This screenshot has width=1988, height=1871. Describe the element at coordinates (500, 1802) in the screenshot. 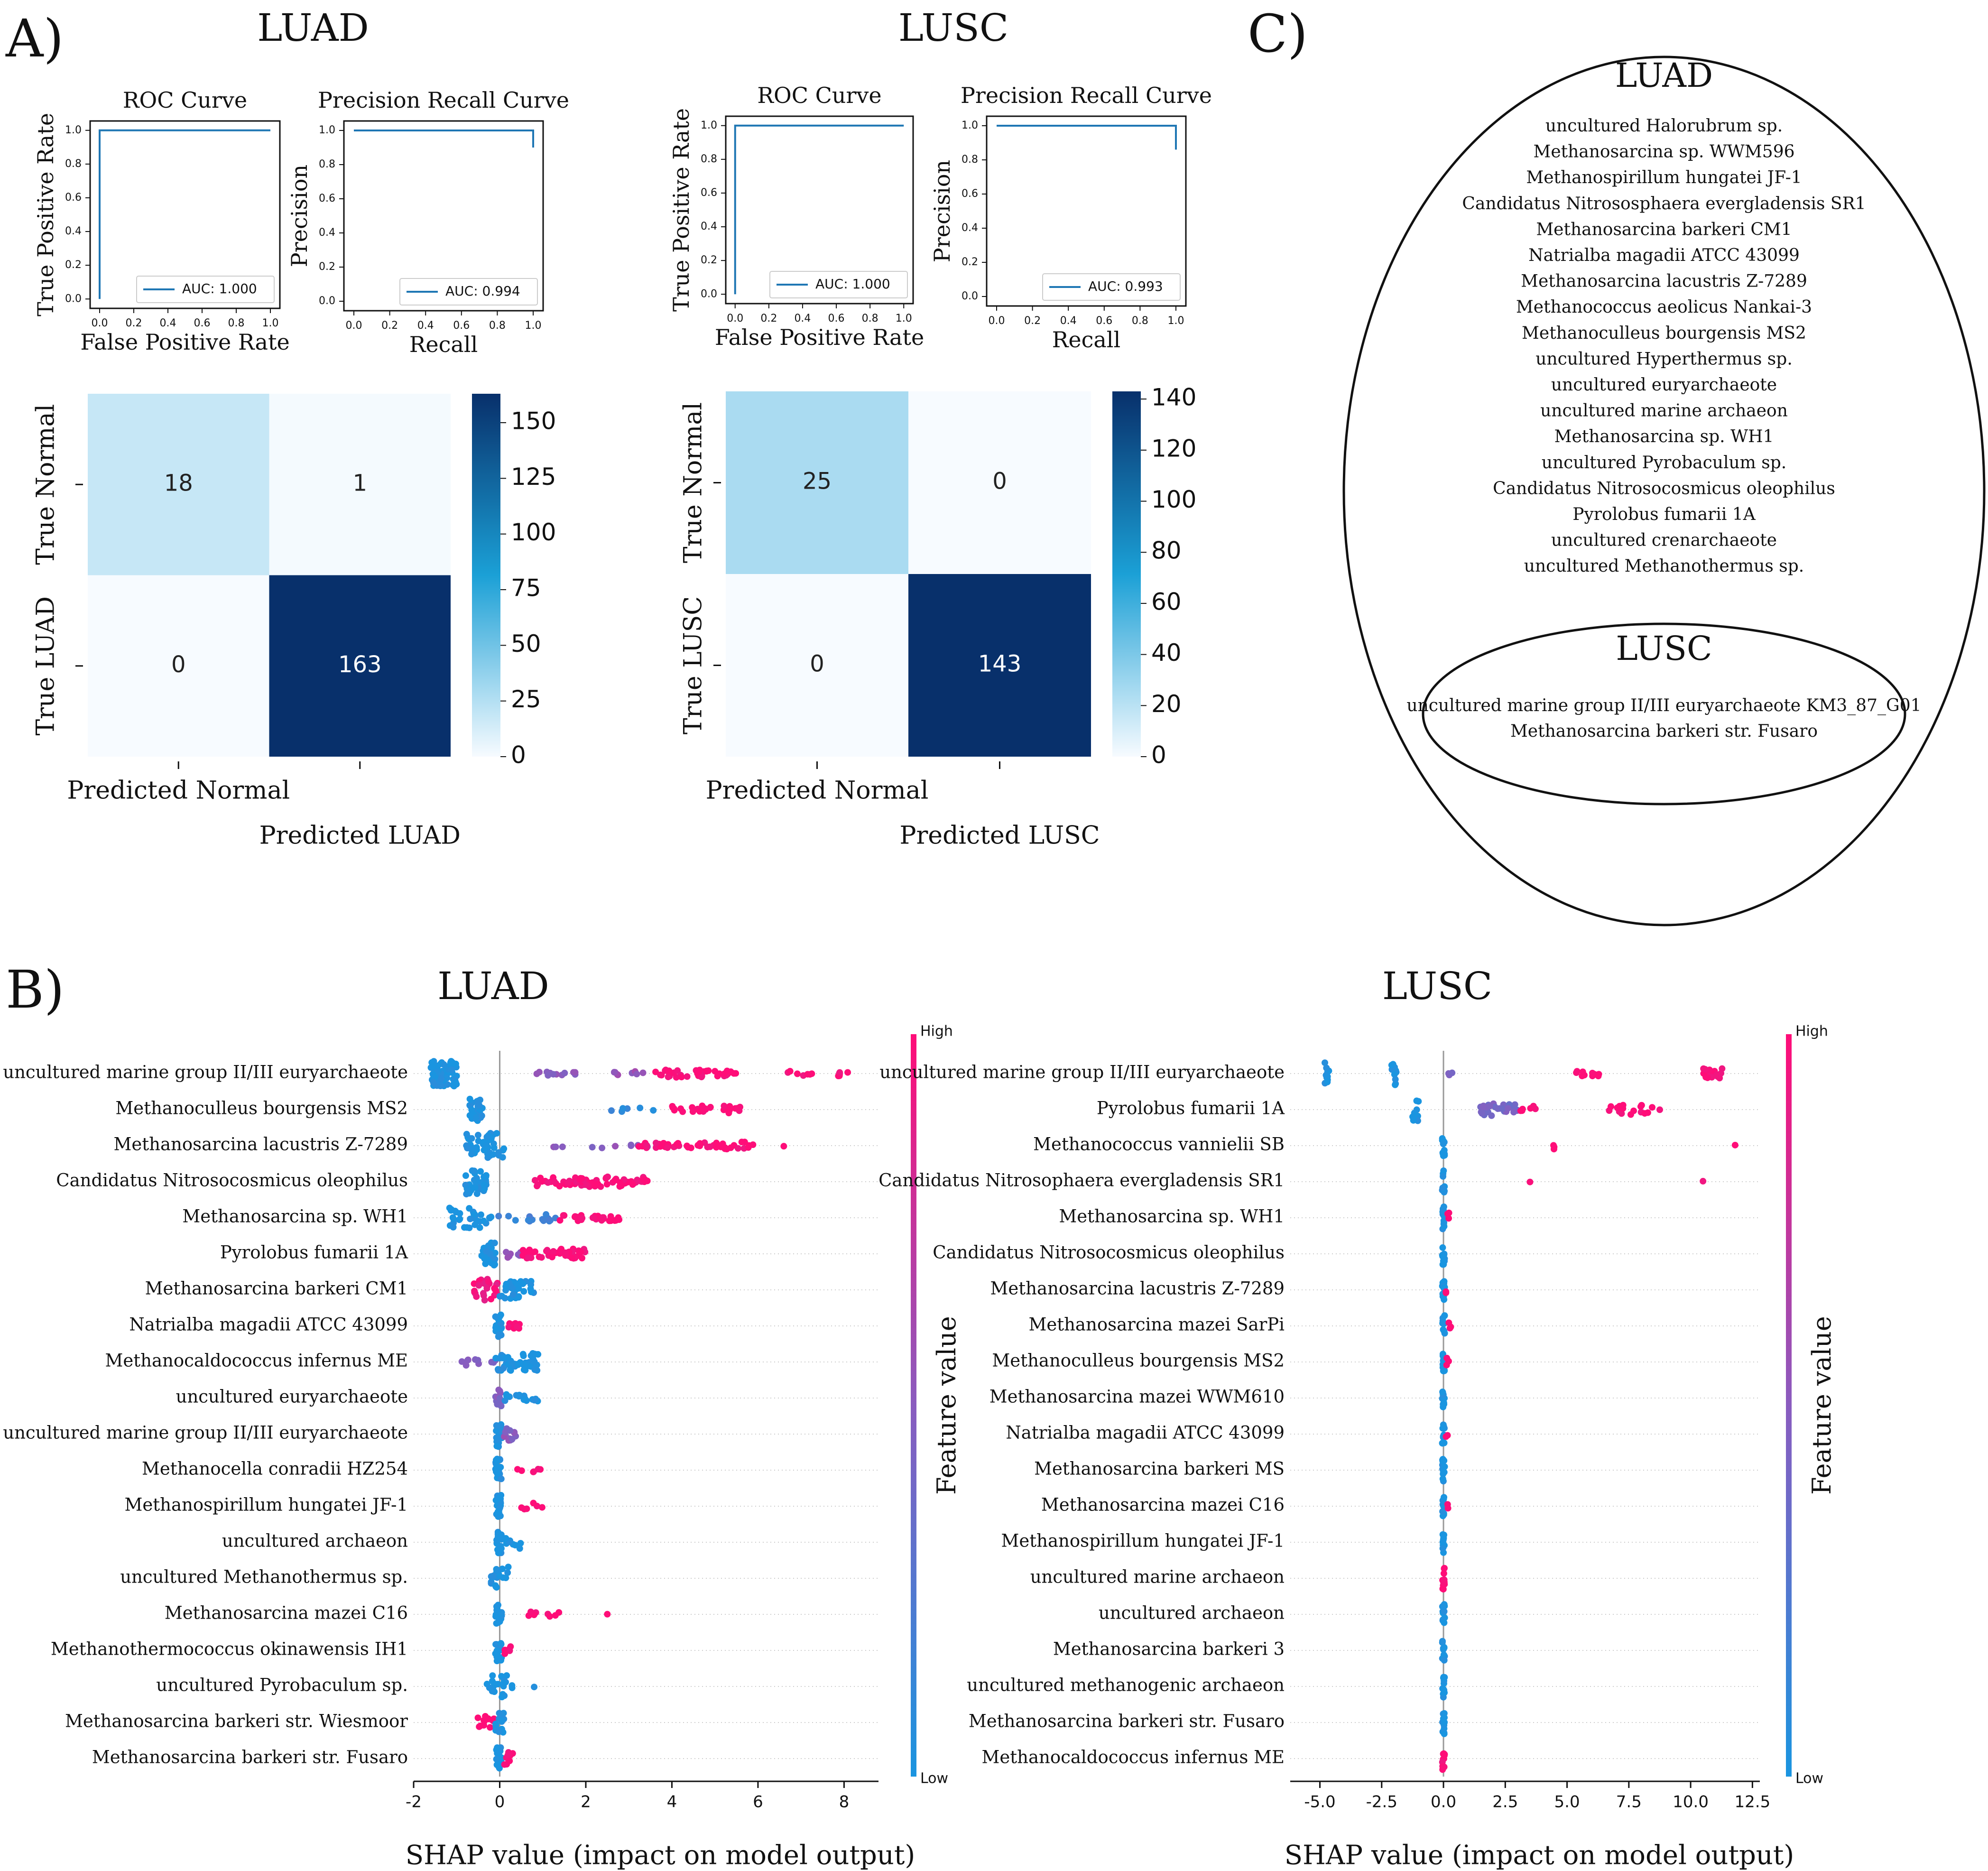

I see `x-tick-label: 0` at that location.